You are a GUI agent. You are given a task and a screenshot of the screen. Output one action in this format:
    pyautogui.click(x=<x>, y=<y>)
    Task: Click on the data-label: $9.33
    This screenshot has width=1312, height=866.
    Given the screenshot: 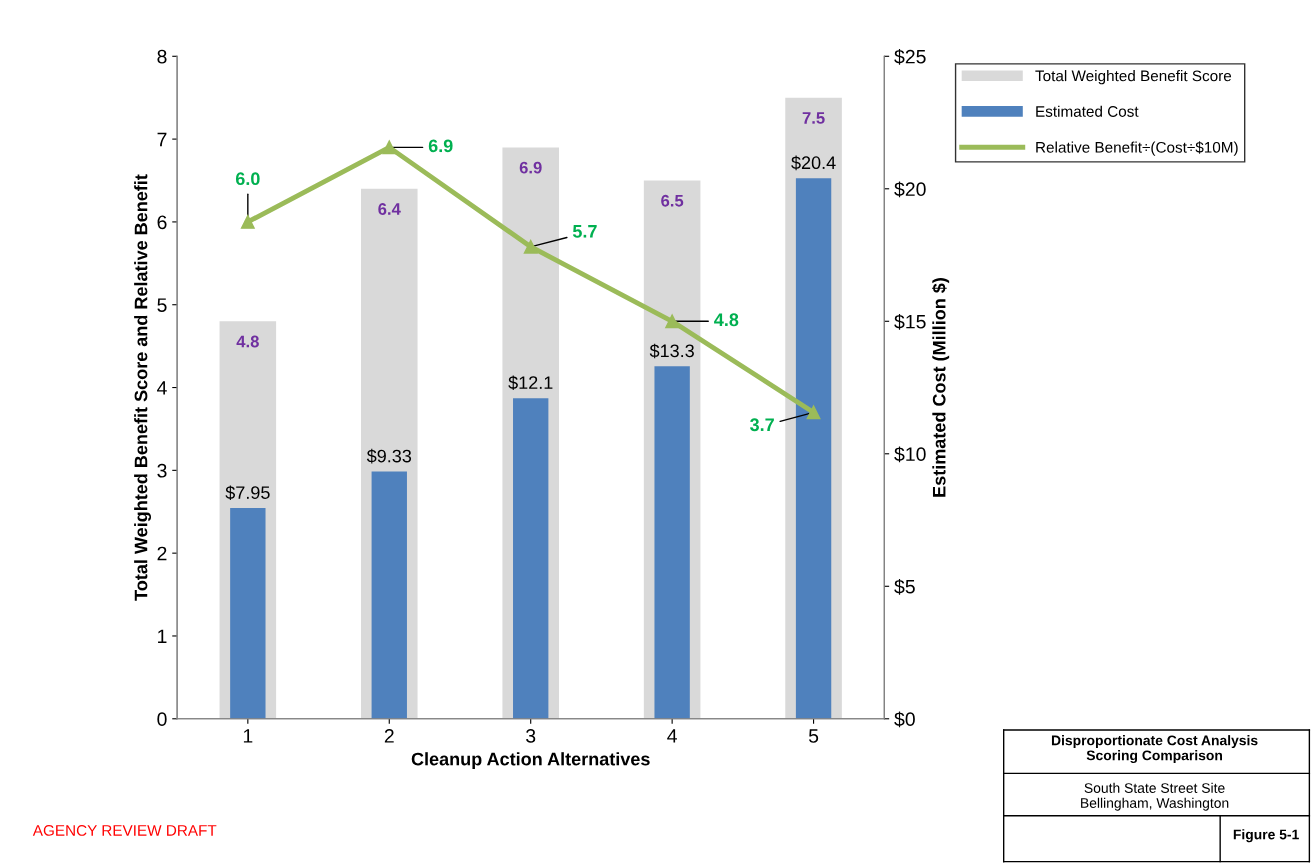 What is the action you would take?
    pyautogui.click(x=389, y=456)
    